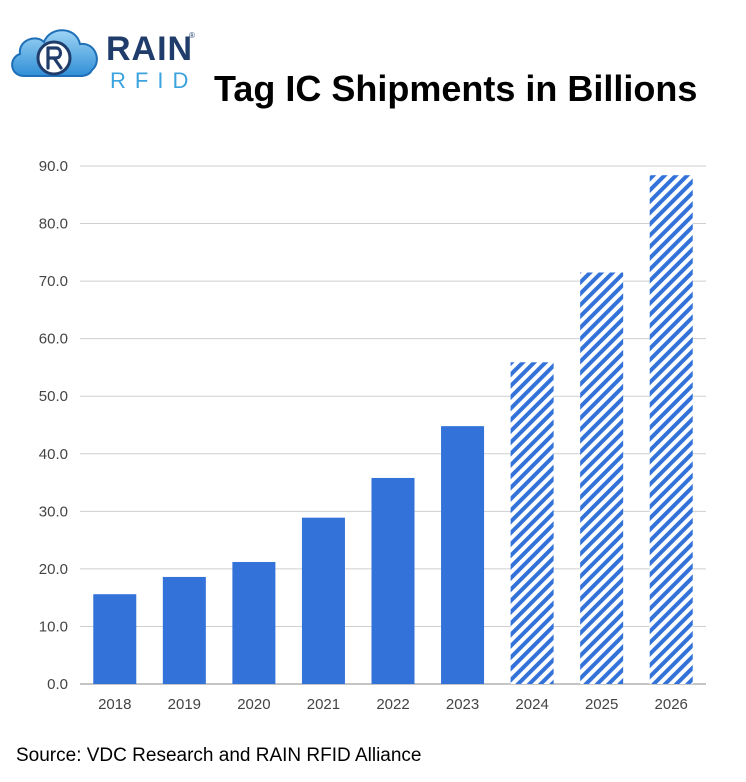 This screenshot has height=782, width=746. What do you see at coordinates (671, 704) in the screenshot?
I see `x-tick-label: 2026` at bounding box center [671, 704].